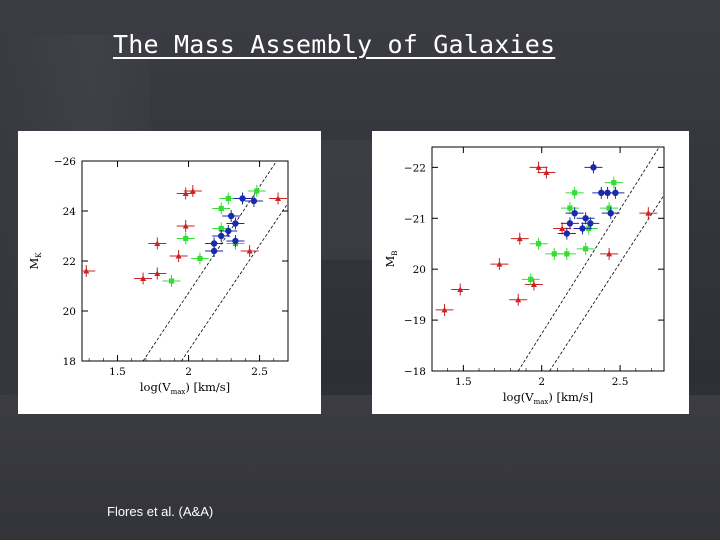 This screenshot has height=540, width=720. What do you see at coordinates (35, 261) in the screenshot?
I see `y-axis-label: MK` at bounding box center [35, 261].